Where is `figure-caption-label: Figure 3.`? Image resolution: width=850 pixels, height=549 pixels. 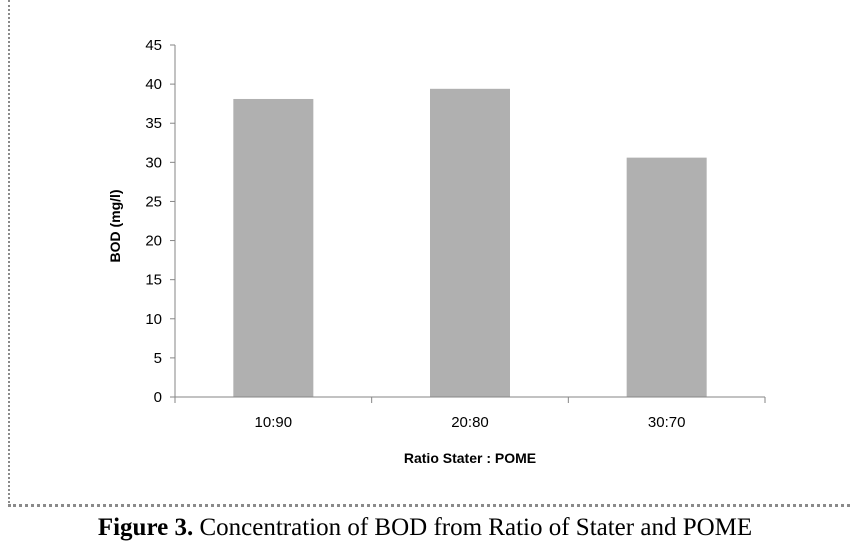
figure-caption-label: Figure 3. is located at coordinates (145, 527).